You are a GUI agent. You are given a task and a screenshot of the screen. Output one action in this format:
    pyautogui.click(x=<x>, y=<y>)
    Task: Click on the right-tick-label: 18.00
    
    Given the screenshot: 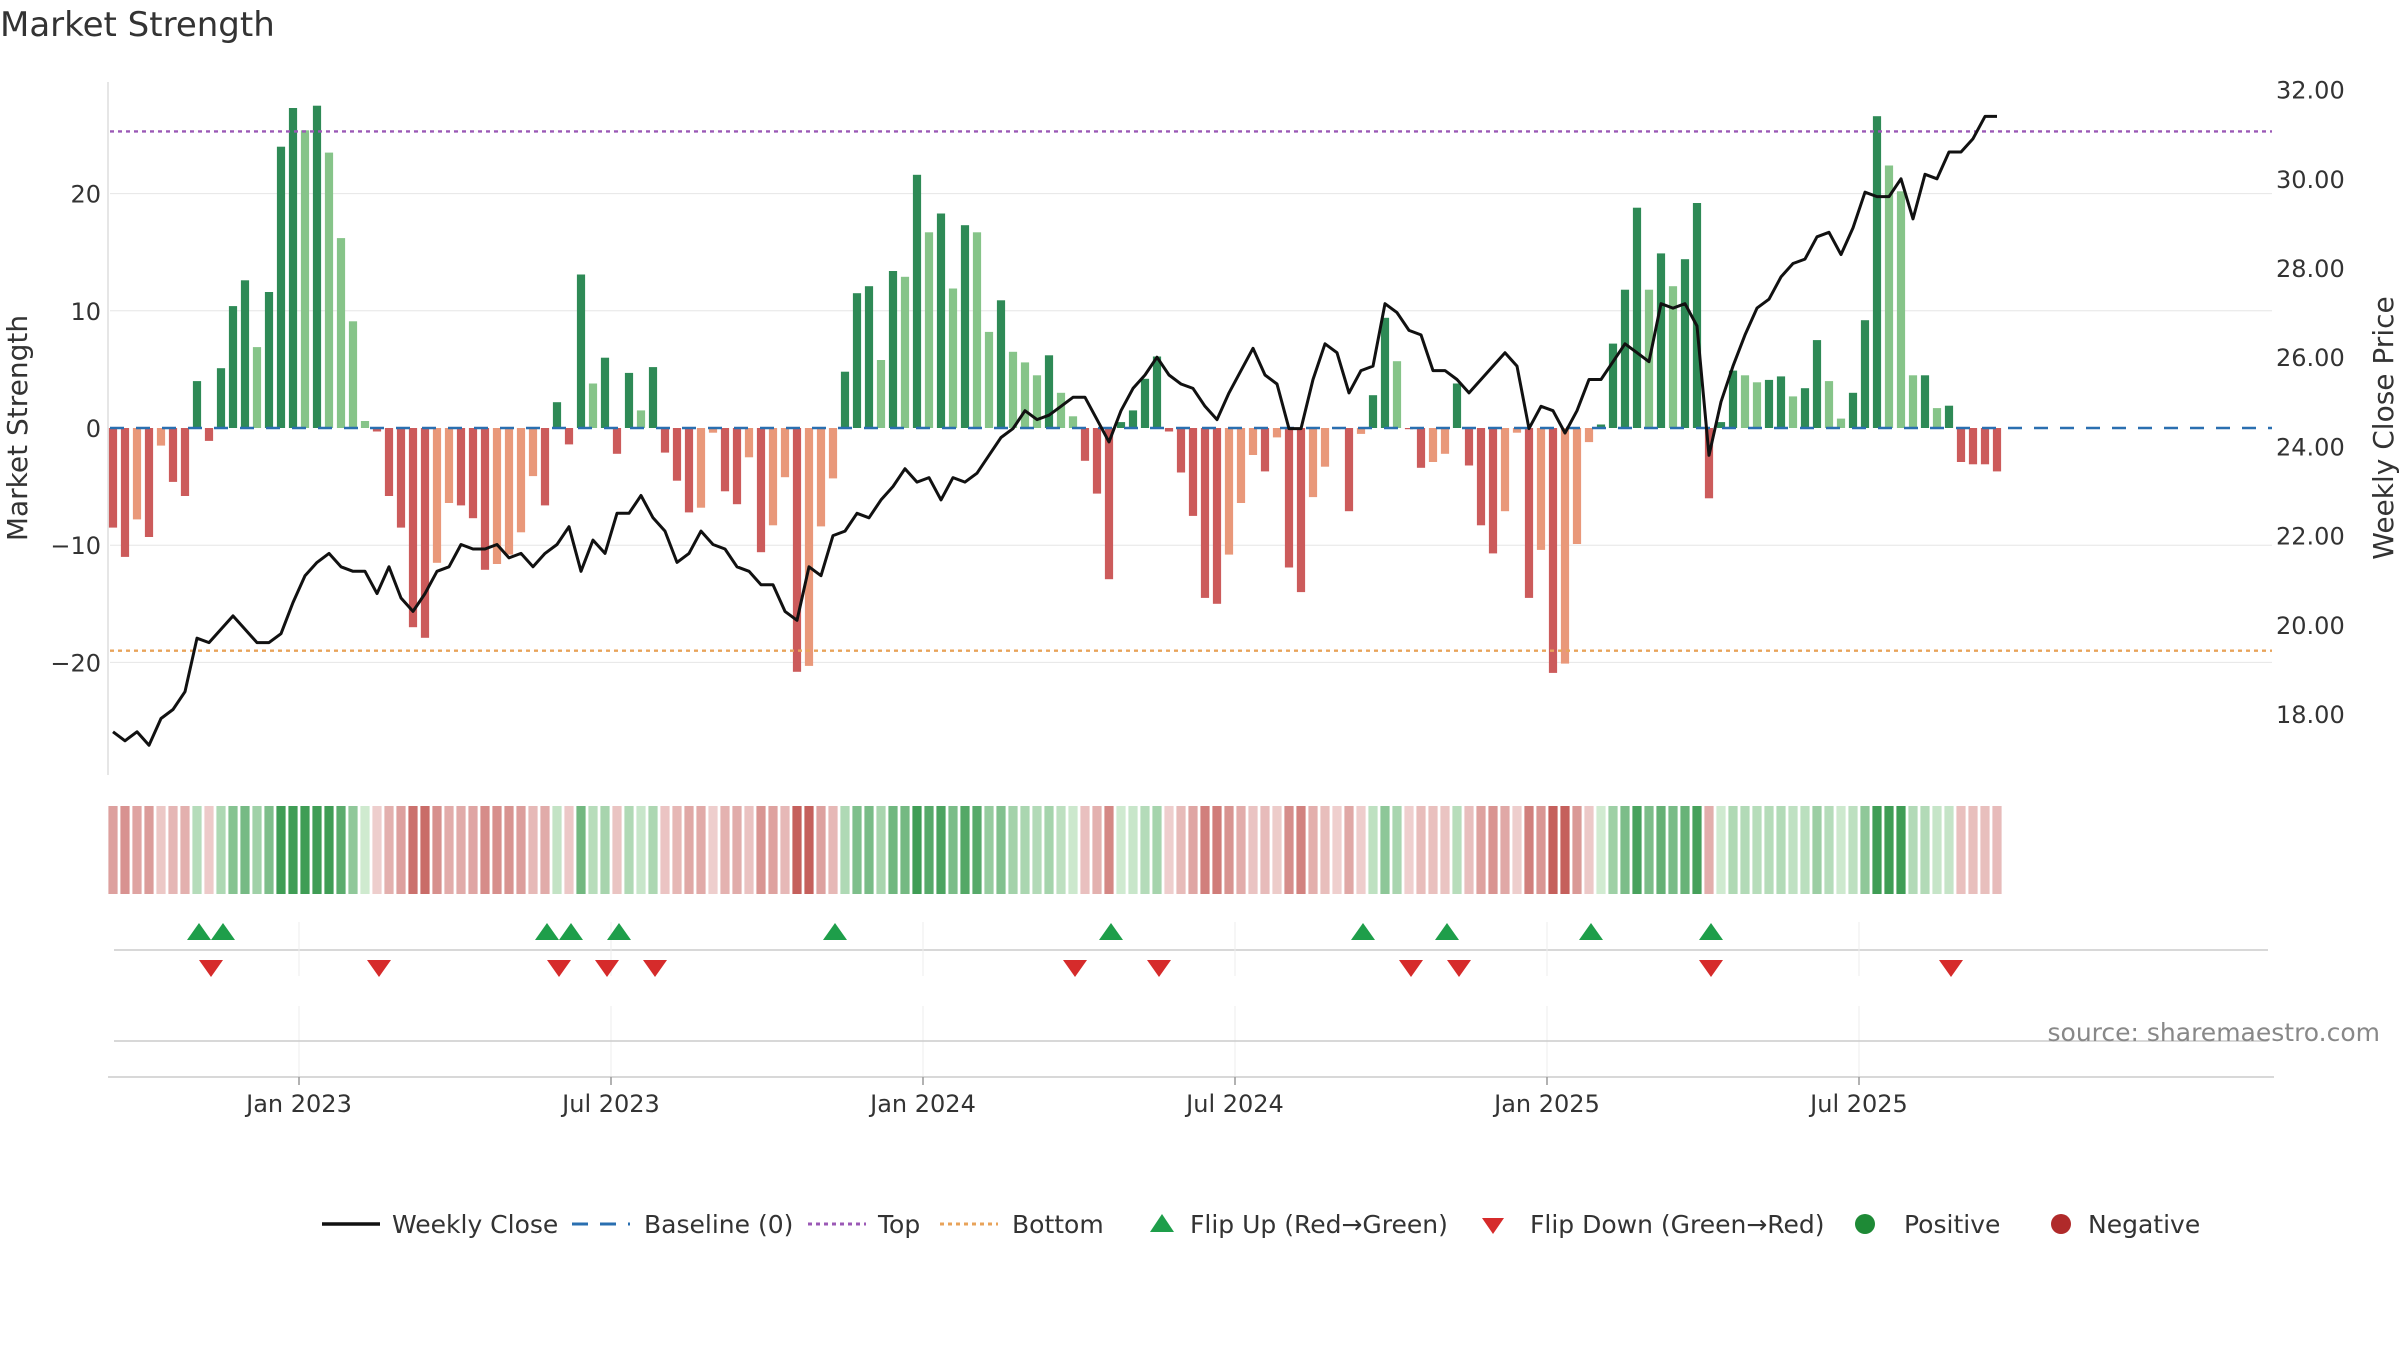 What is the action you would take?
    pyautogui.click(x=2310, y=715)
    